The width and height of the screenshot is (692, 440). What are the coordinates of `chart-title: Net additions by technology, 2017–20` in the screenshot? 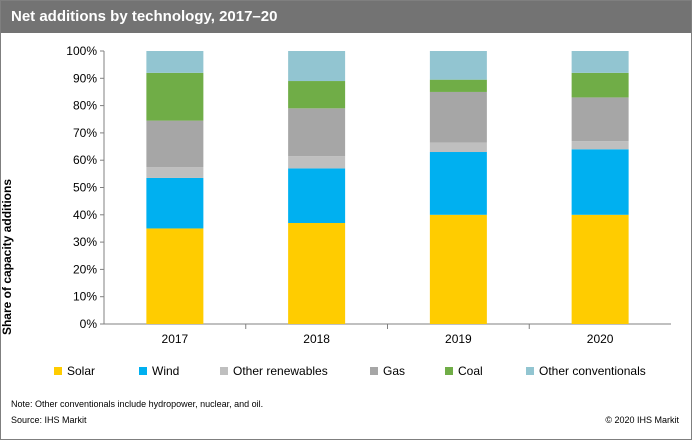 It's located at (144, 16).